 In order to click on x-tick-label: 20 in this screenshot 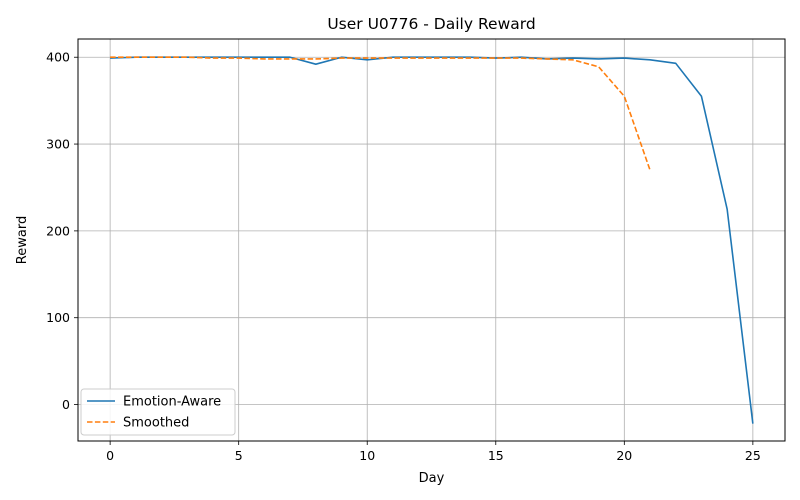, I will do `click(624, 455)`.